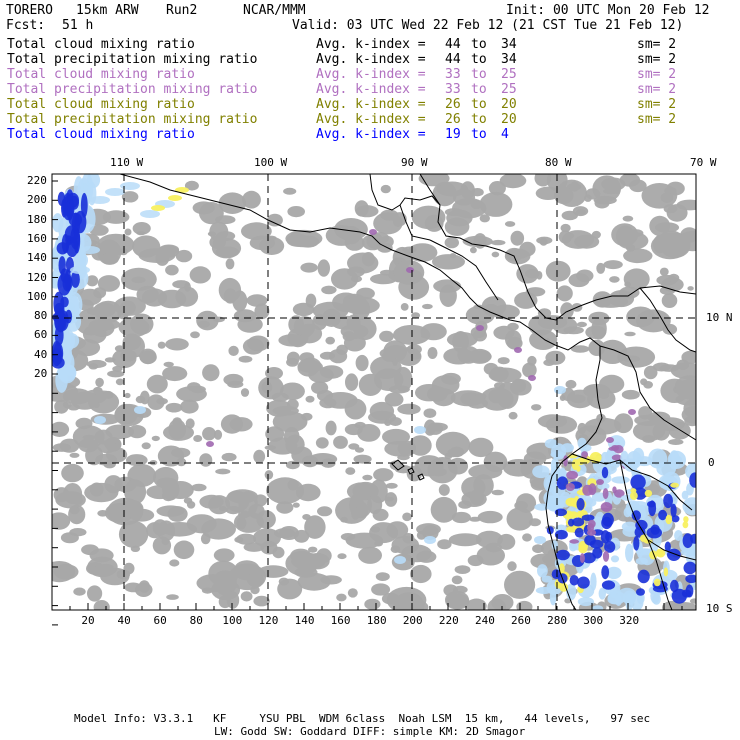 This screenshot has width=740, height=740. I want to click on border-brazil, so click(671, 550).